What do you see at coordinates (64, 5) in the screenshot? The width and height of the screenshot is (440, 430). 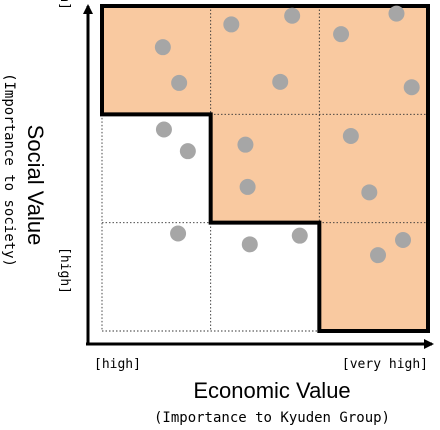 I see `y-axis-high-label: [very high]` at bounding box center [64, 5].